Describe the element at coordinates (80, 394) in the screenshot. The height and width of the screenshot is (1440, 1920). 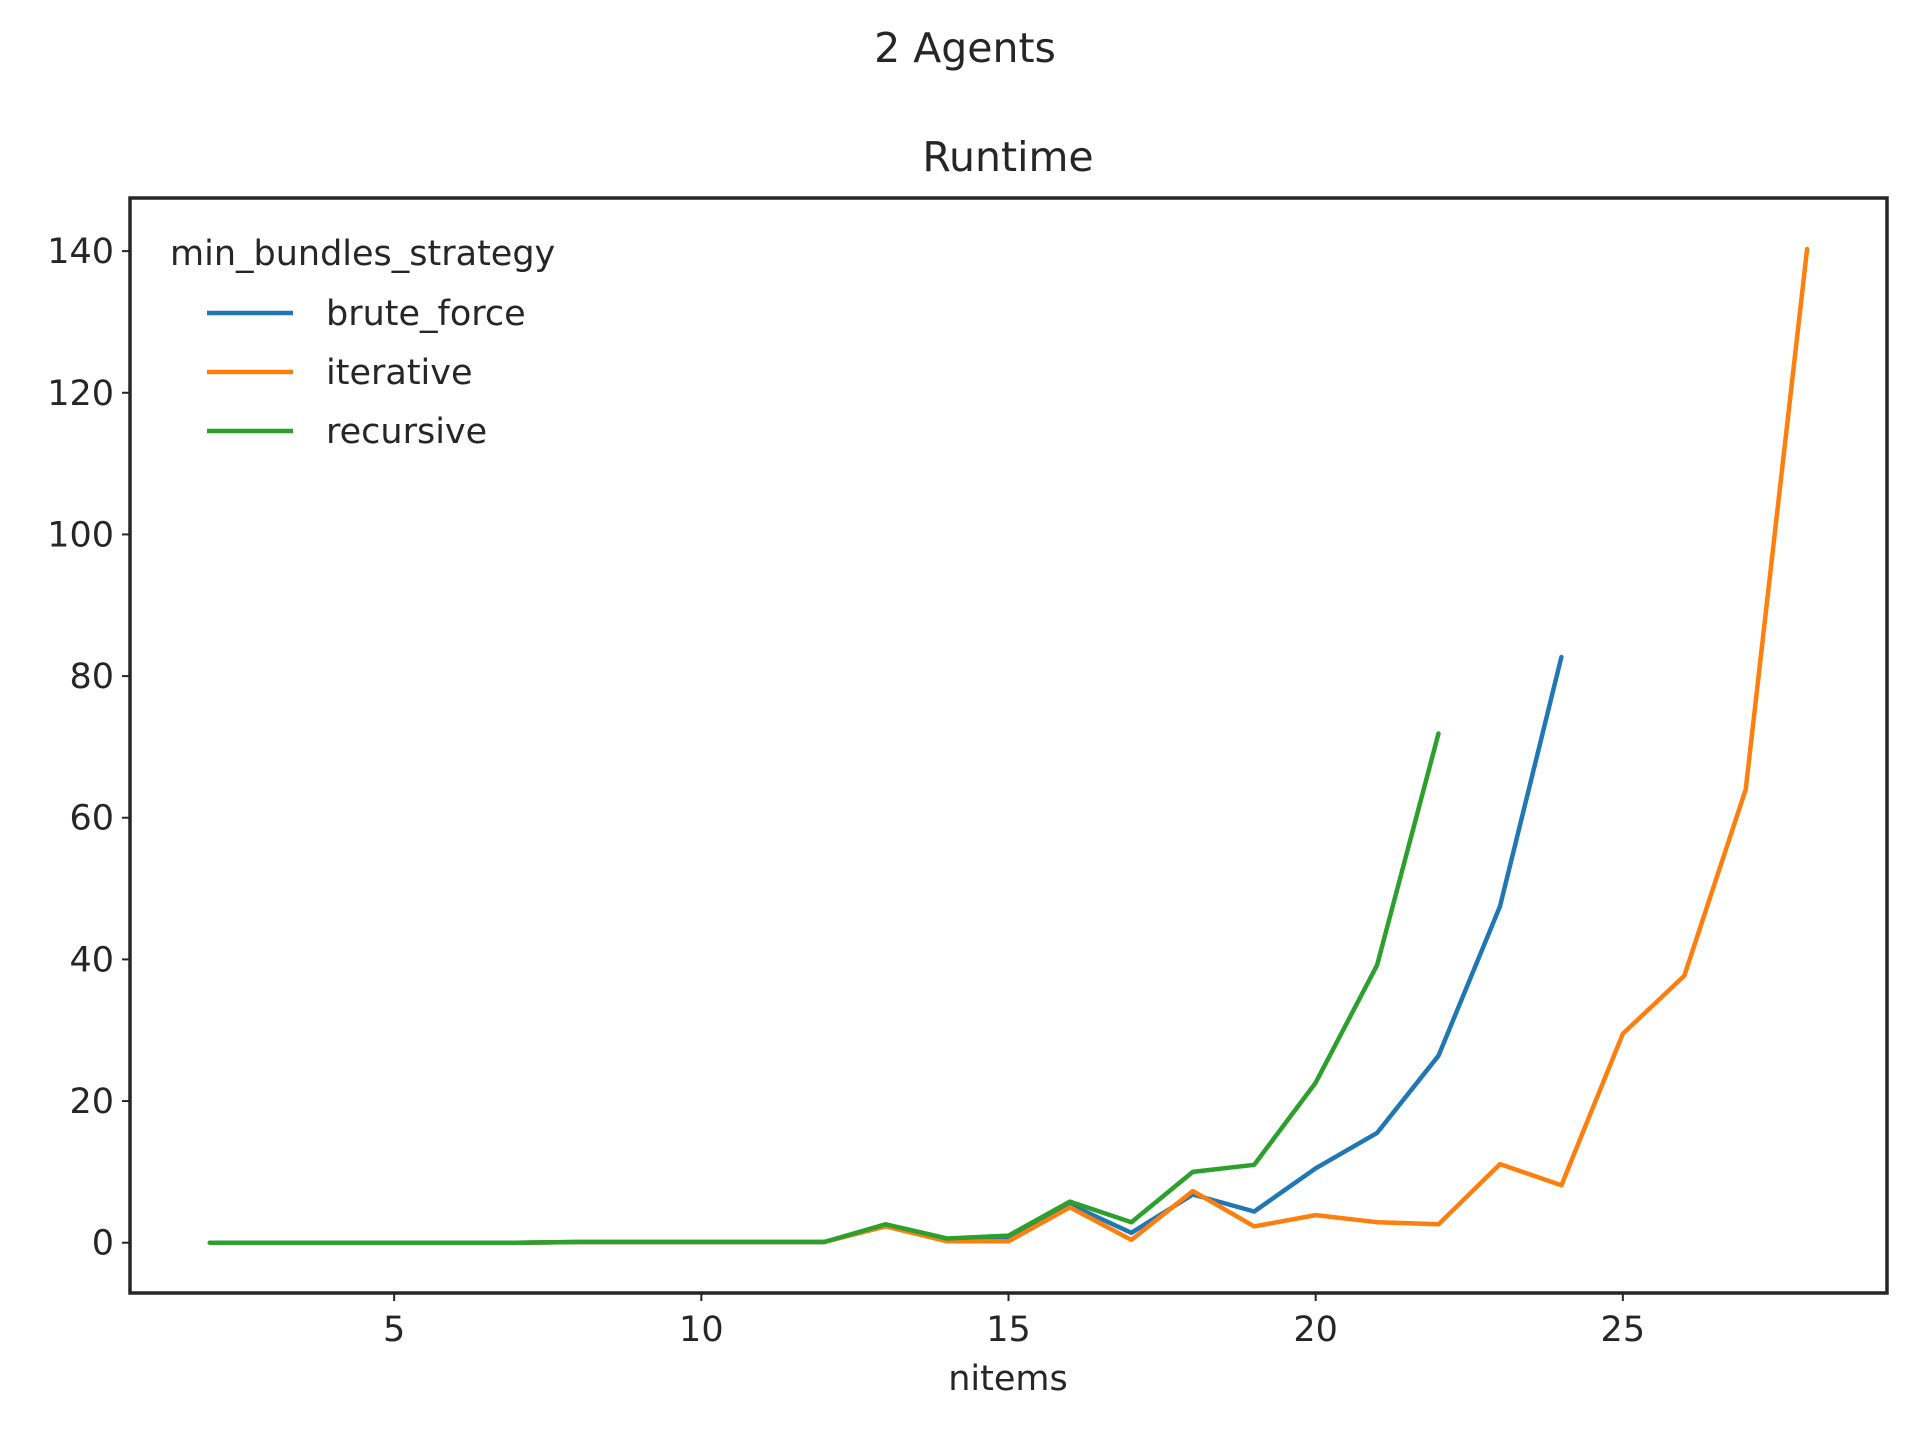
I see `y-tick-label: 120` at that location.